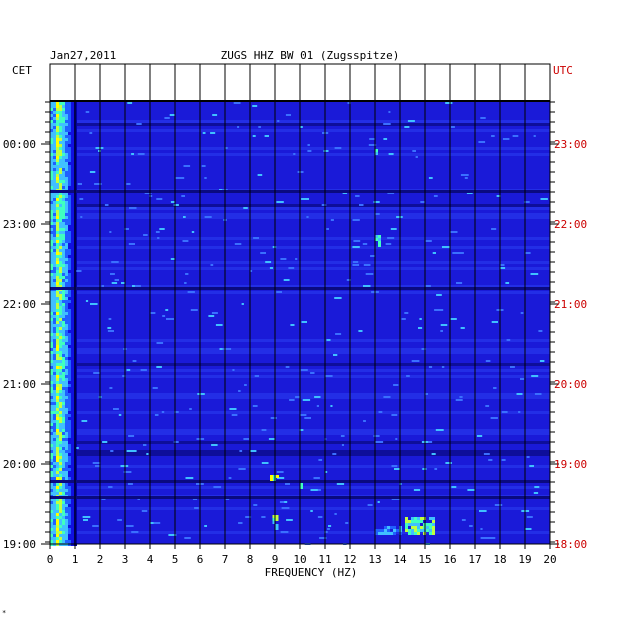 This screenshot has height=628, width=630. What do you see at coordinates (563, 70) in the screenshot?
I see `right-timezone-label: UTC` at bounding box center [563, 70].